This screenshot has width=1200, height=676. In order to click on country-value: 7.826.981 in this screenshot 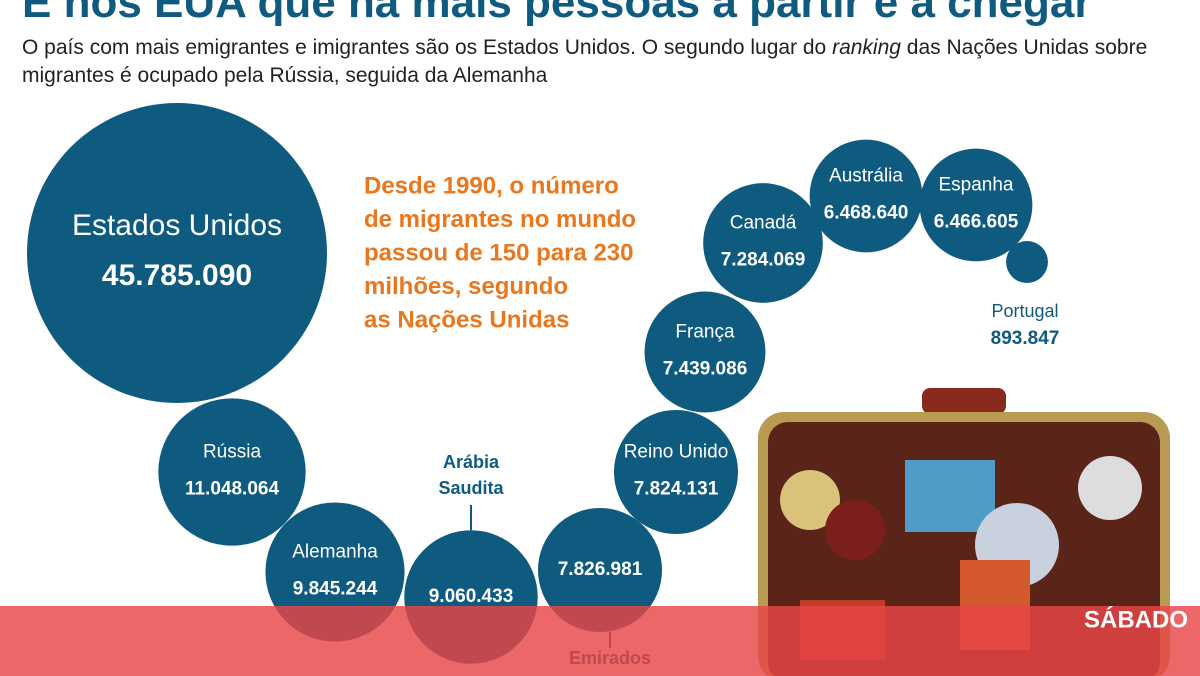, I will do `click(600, 569)`.